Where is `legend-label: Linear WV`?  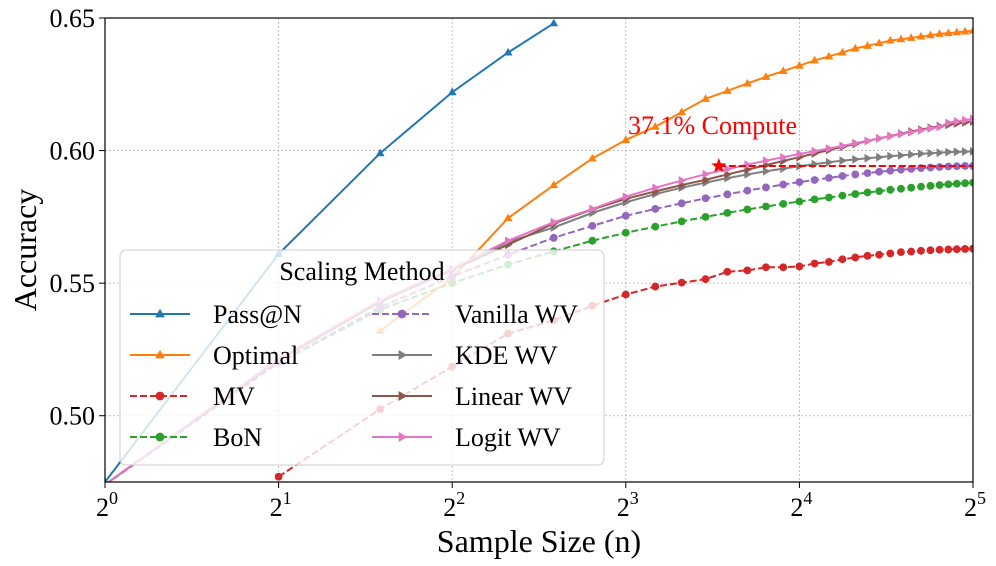
legend-label: Linear WV is located at coordinates (513, 396).